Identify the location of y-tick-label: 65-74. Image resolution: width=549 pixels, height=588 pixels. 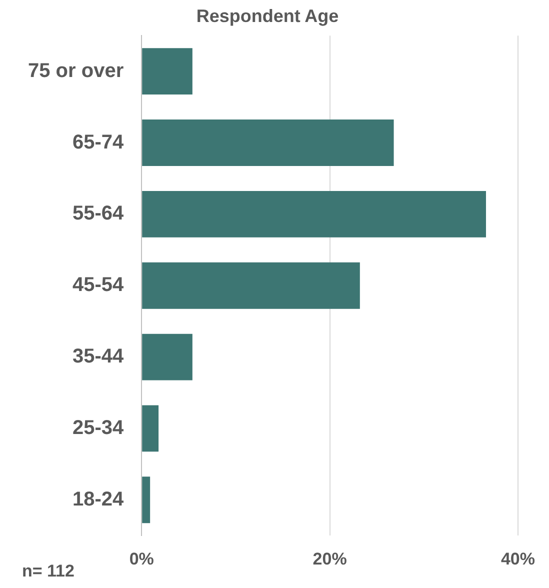
(98, 142).